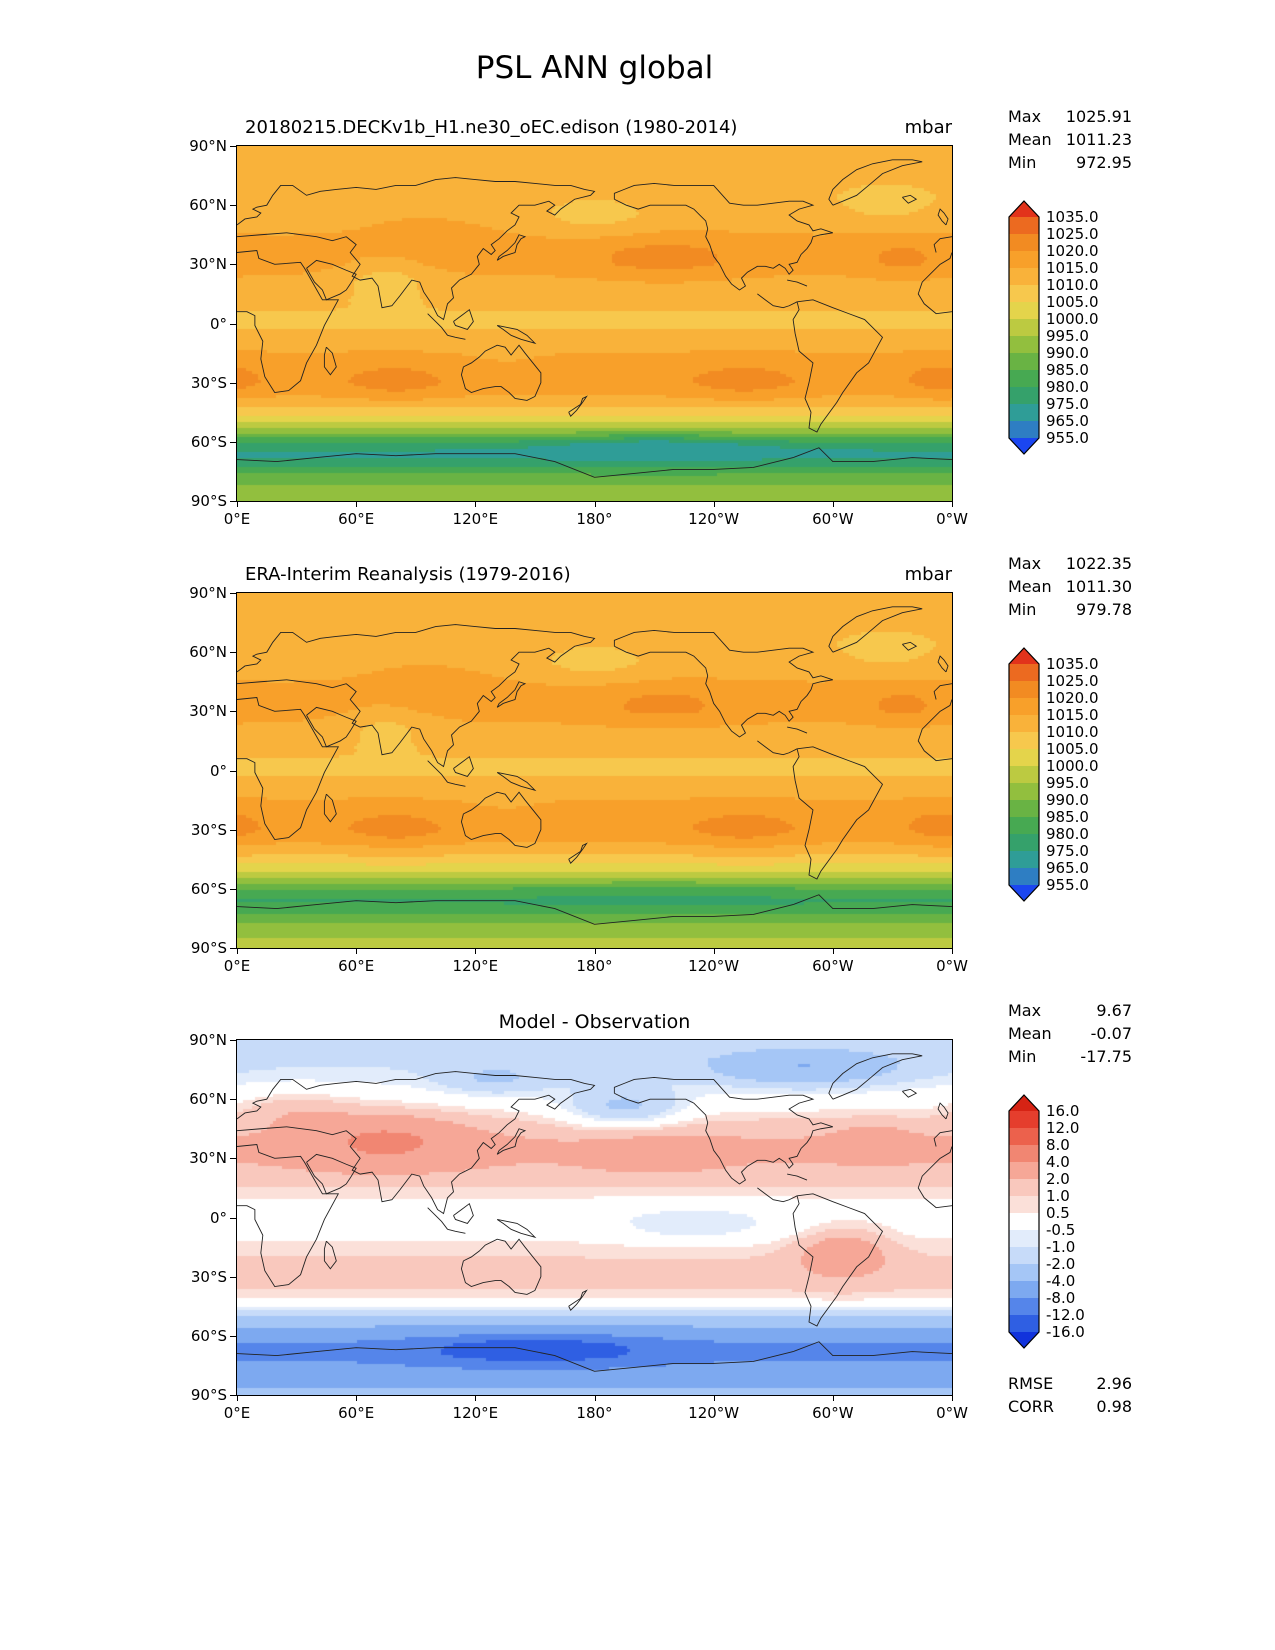  Describe the element at coordinates (1031, 1383) in the screenshot. I see `stat-label: RMSE` at that location.